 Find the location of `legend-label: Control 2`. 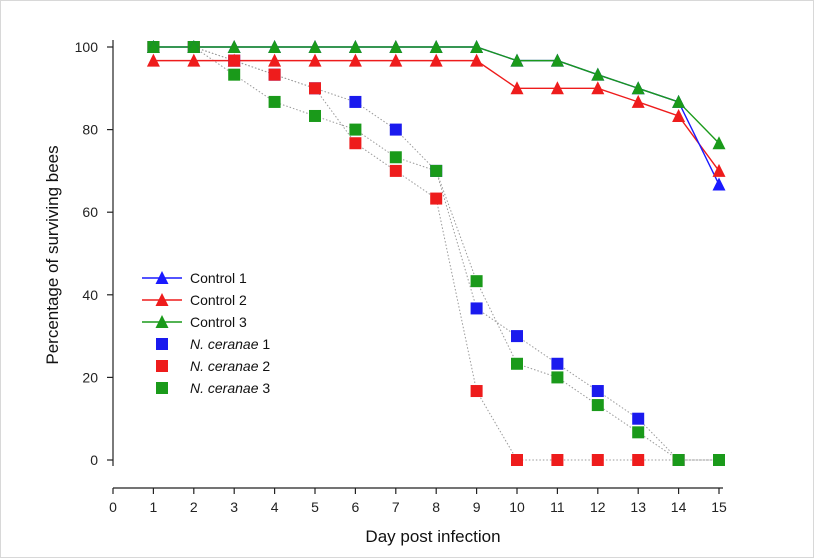

legend-label: Control 2 is located at coordinates (218, 300).